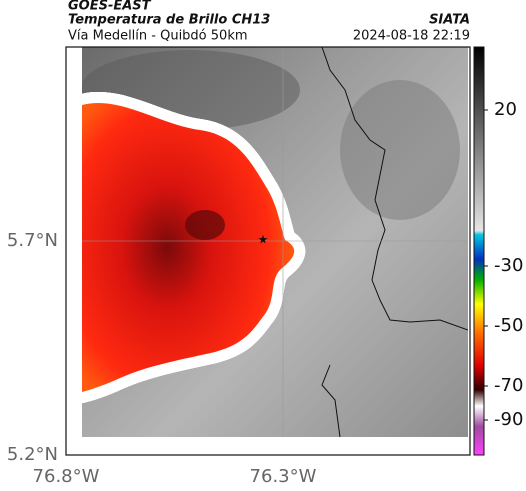 Image resolution: width=526 pixels, height=491 pixels. Describe the element at coordinates (508, 265) in the screenshot. I see `colorbar-tick-label: -30` at that location.